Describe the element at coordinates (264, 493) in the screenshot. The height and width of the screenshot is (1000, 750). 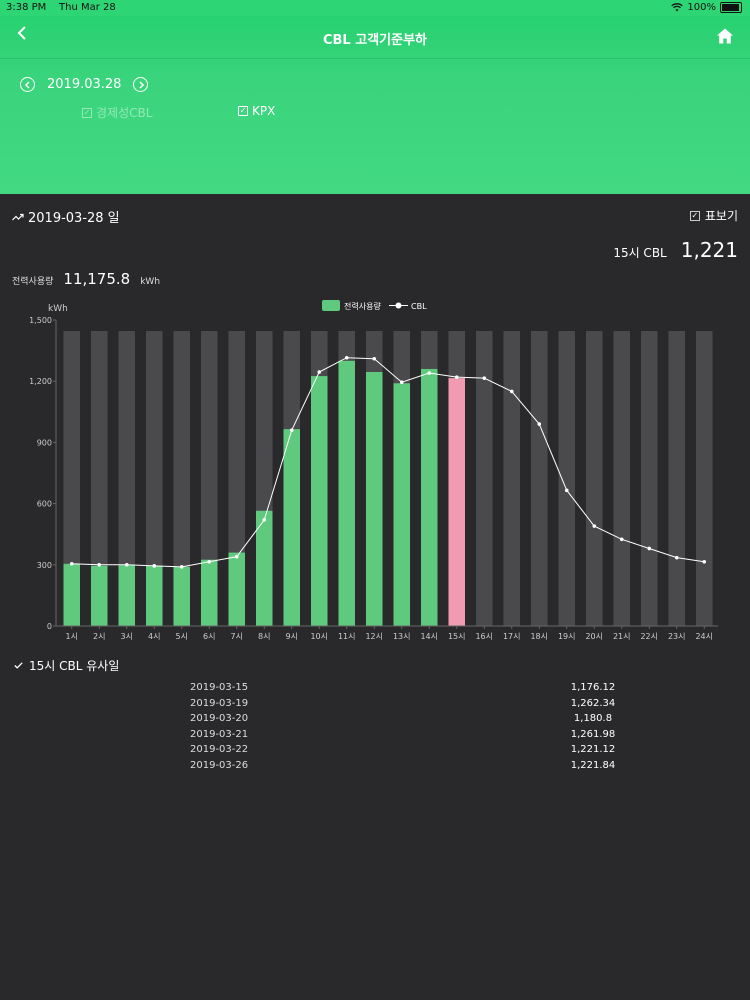
I see `usage-bars` at that location.